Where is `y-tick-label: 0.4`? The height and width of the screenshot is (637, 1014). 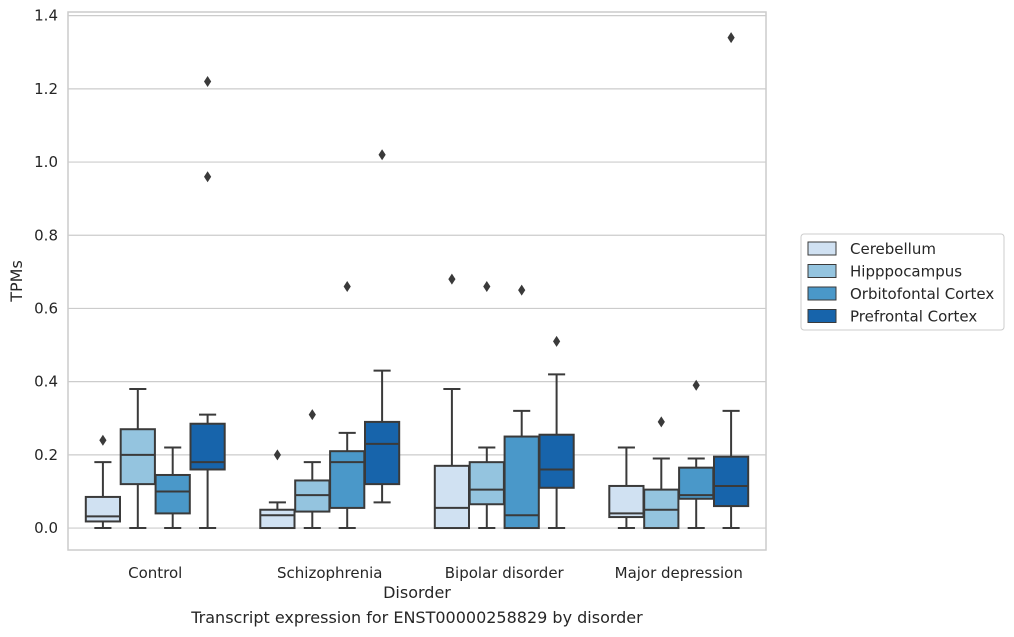
y-tick-label: 0.4 is located at coordinates (46, 382).